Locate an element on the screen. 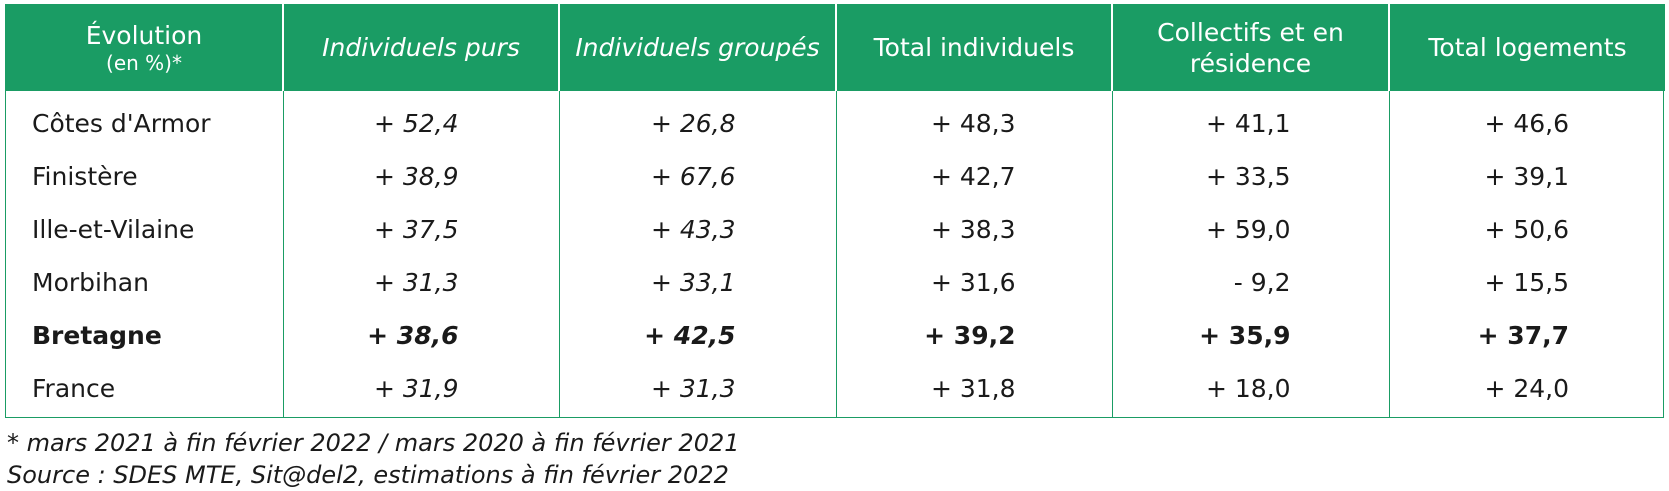 This screenshot has height=491, width=1669. cell-individuels-purs: + 38,6 is located at coordinates (420, 335).